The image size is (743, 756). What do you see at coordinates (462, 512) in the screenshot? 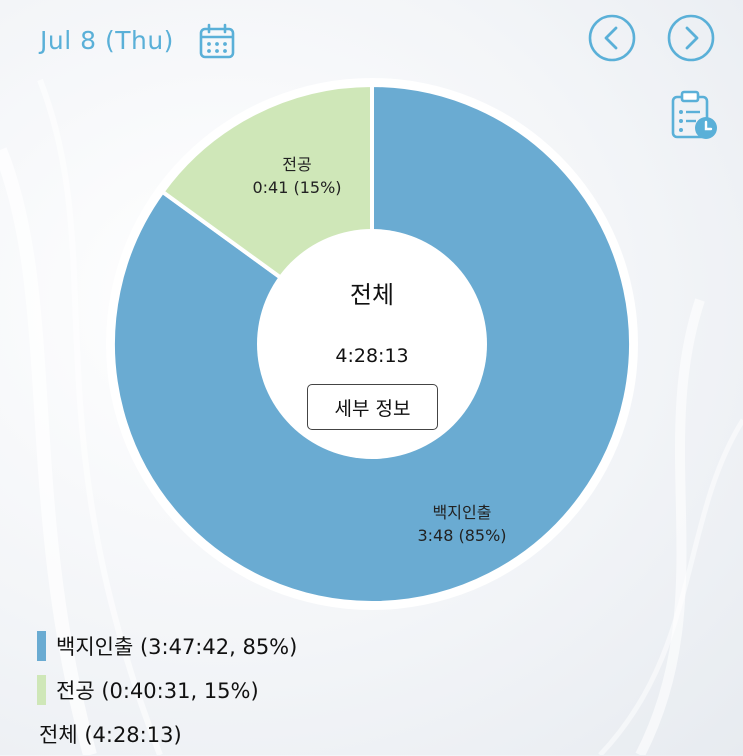
I see `slice-label-name-main: 백지인출` at bounding box center [462, 512].